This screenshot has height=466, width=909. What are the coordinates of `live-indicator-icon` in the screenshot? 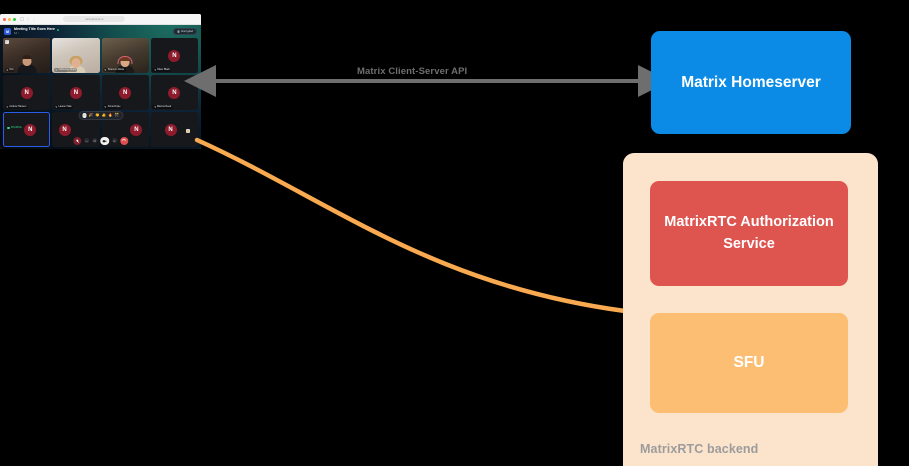 It's located at (57, 29).